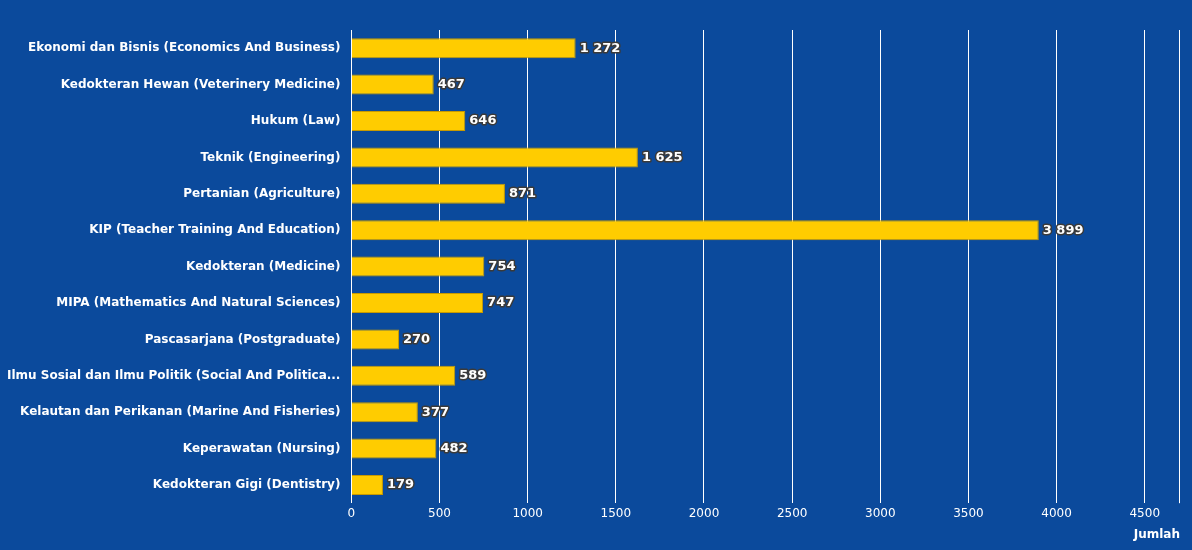 Image resolution: width=1192 pixels, height=550 pixels. I want to click on x-tick-label: 2000, so click(704, 512).